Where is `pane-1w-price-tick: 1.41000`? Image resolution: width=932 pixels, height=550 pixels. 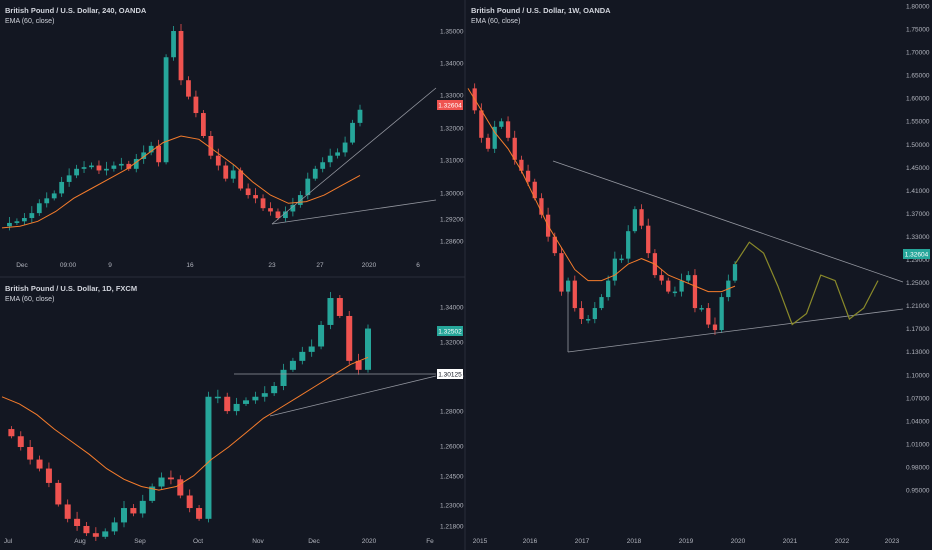
pane-1w-price-tick: 1.41000 is located at coordinates (918, 191).